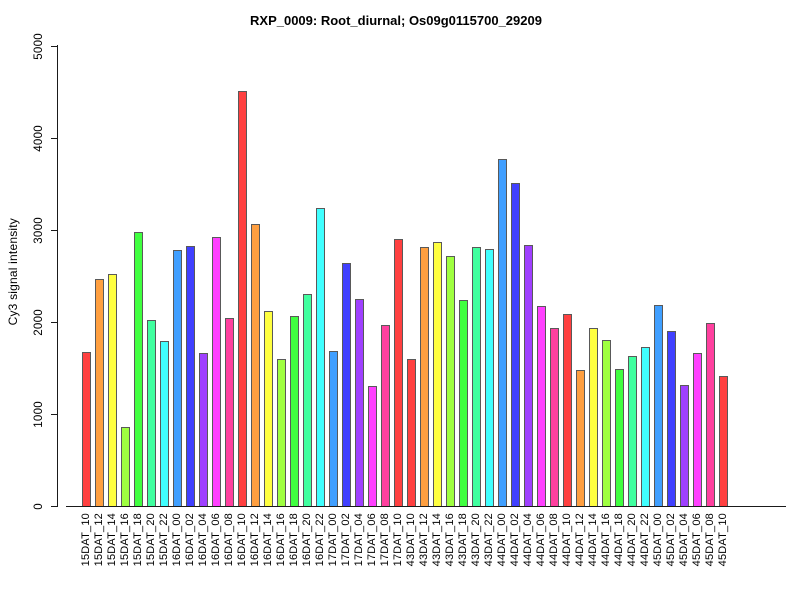  I want to click on x-tick-label-text: 16DAT_14, so click(268, 540).